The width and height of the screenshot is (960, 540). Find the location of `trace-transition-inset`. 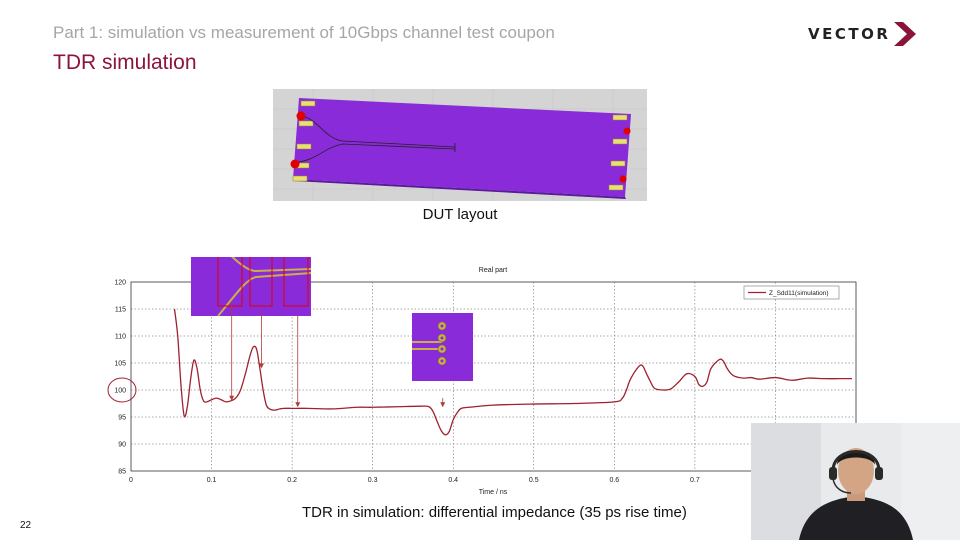

trace-transition-inset is located at coordinates (251, 287).